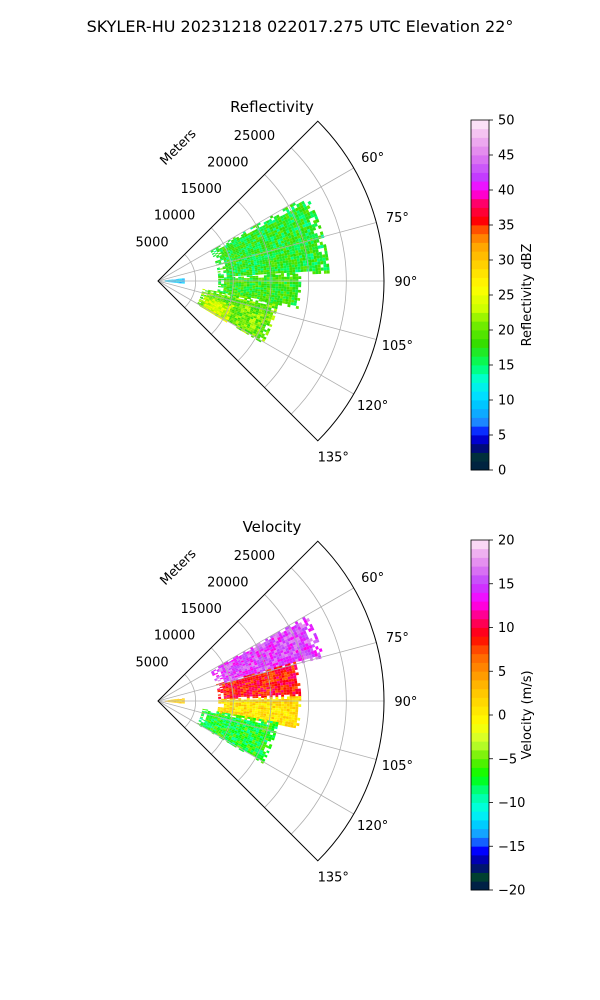  I want to click on angular-tick-label: 75°, so click(397, 638).